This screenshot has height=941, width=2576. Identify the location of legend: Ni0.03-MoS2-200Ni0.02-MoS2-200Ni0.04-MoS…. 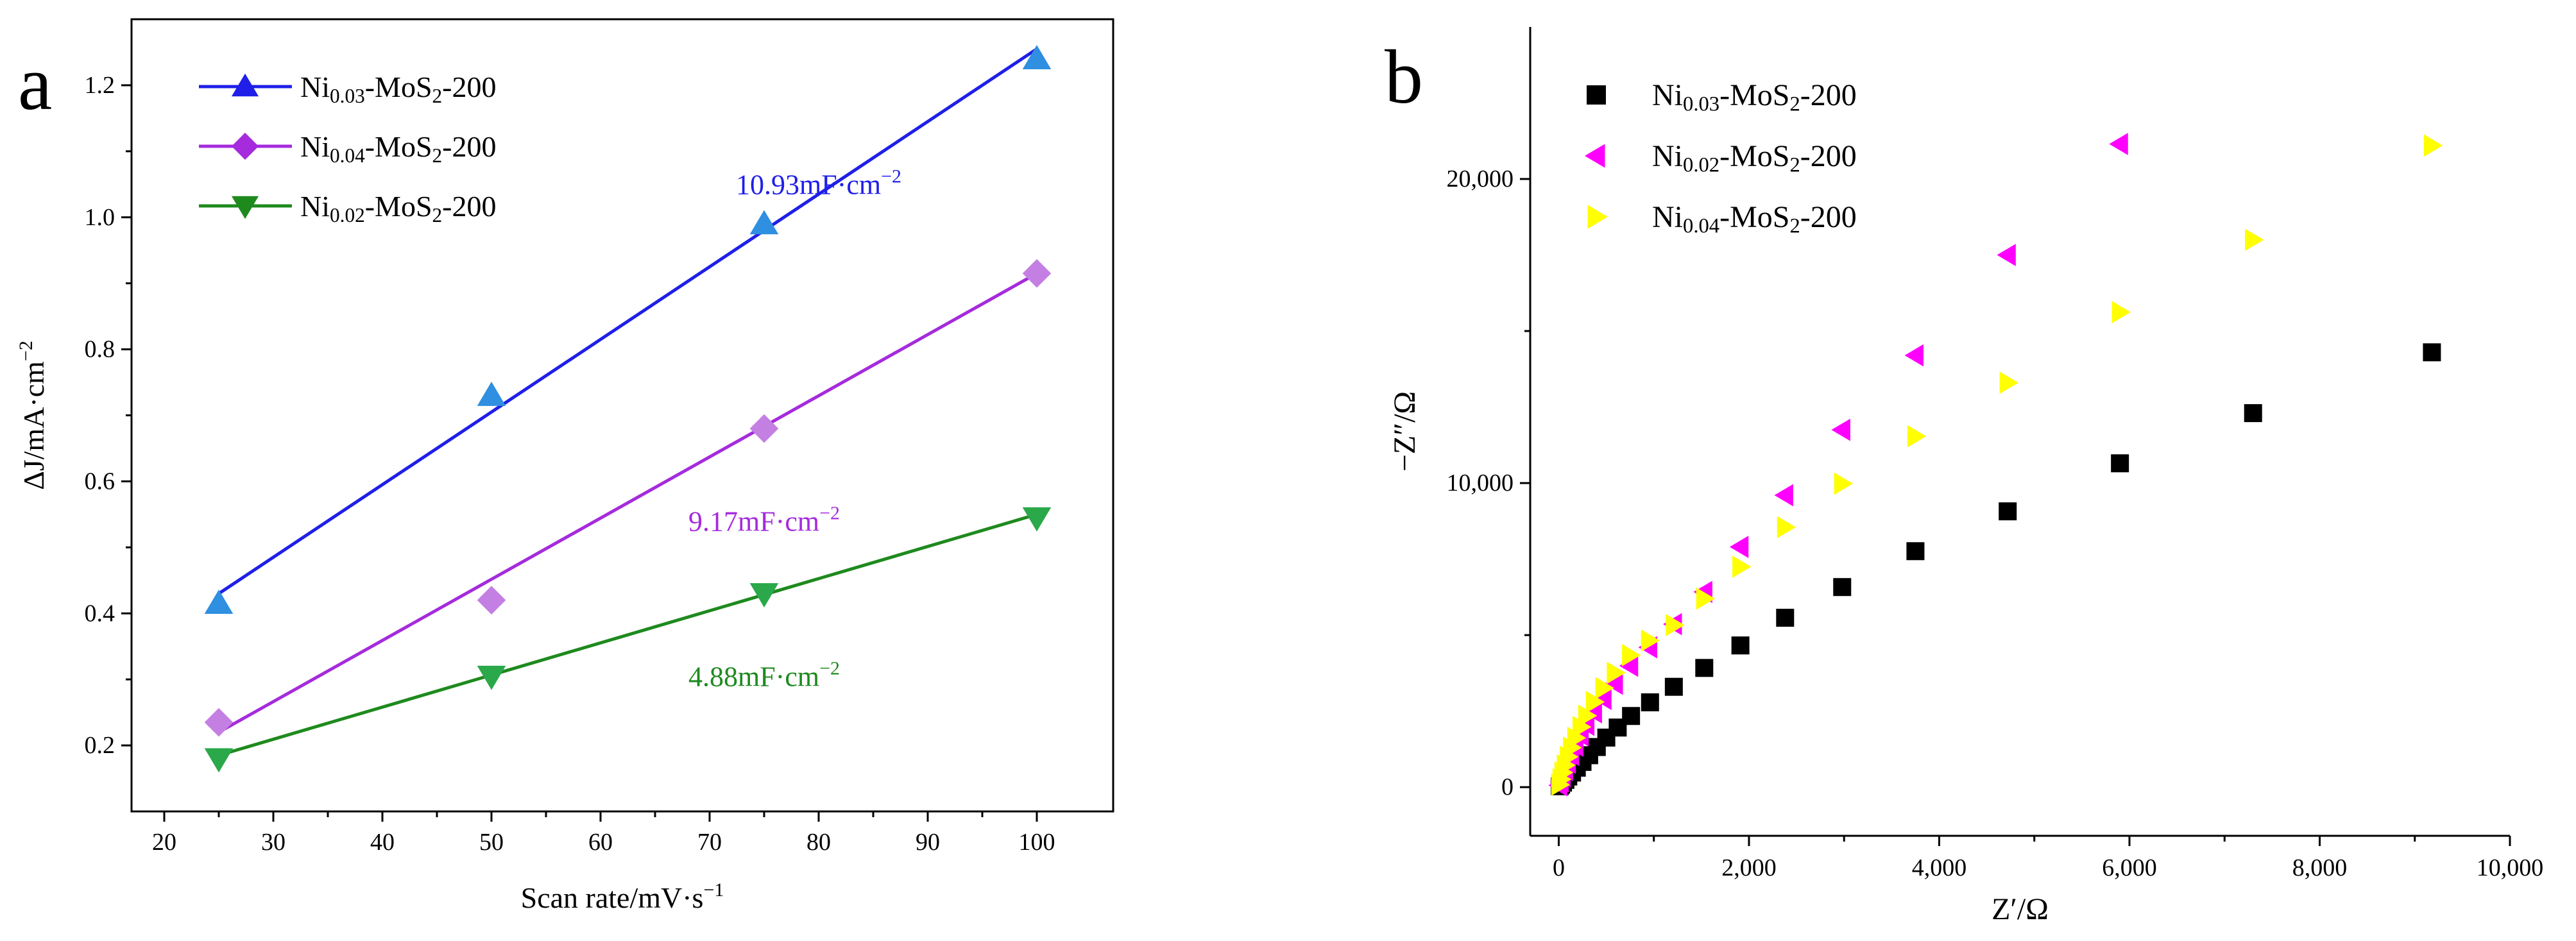
(1721, 157).